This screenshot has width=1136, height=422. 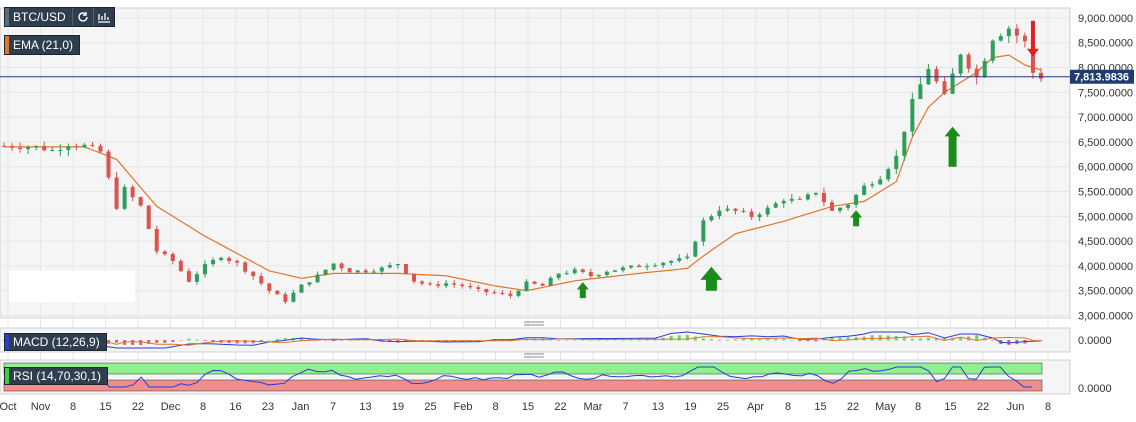 What do you see at coordinates (885, 407) in the screenshot?
I see `x-tick-label: May` at bounding box center [885, 407].